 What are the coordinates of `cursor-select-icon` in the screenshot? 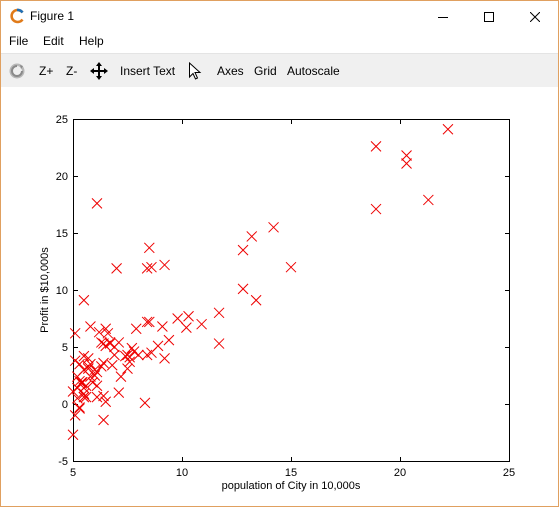 It's located at (195, 70).